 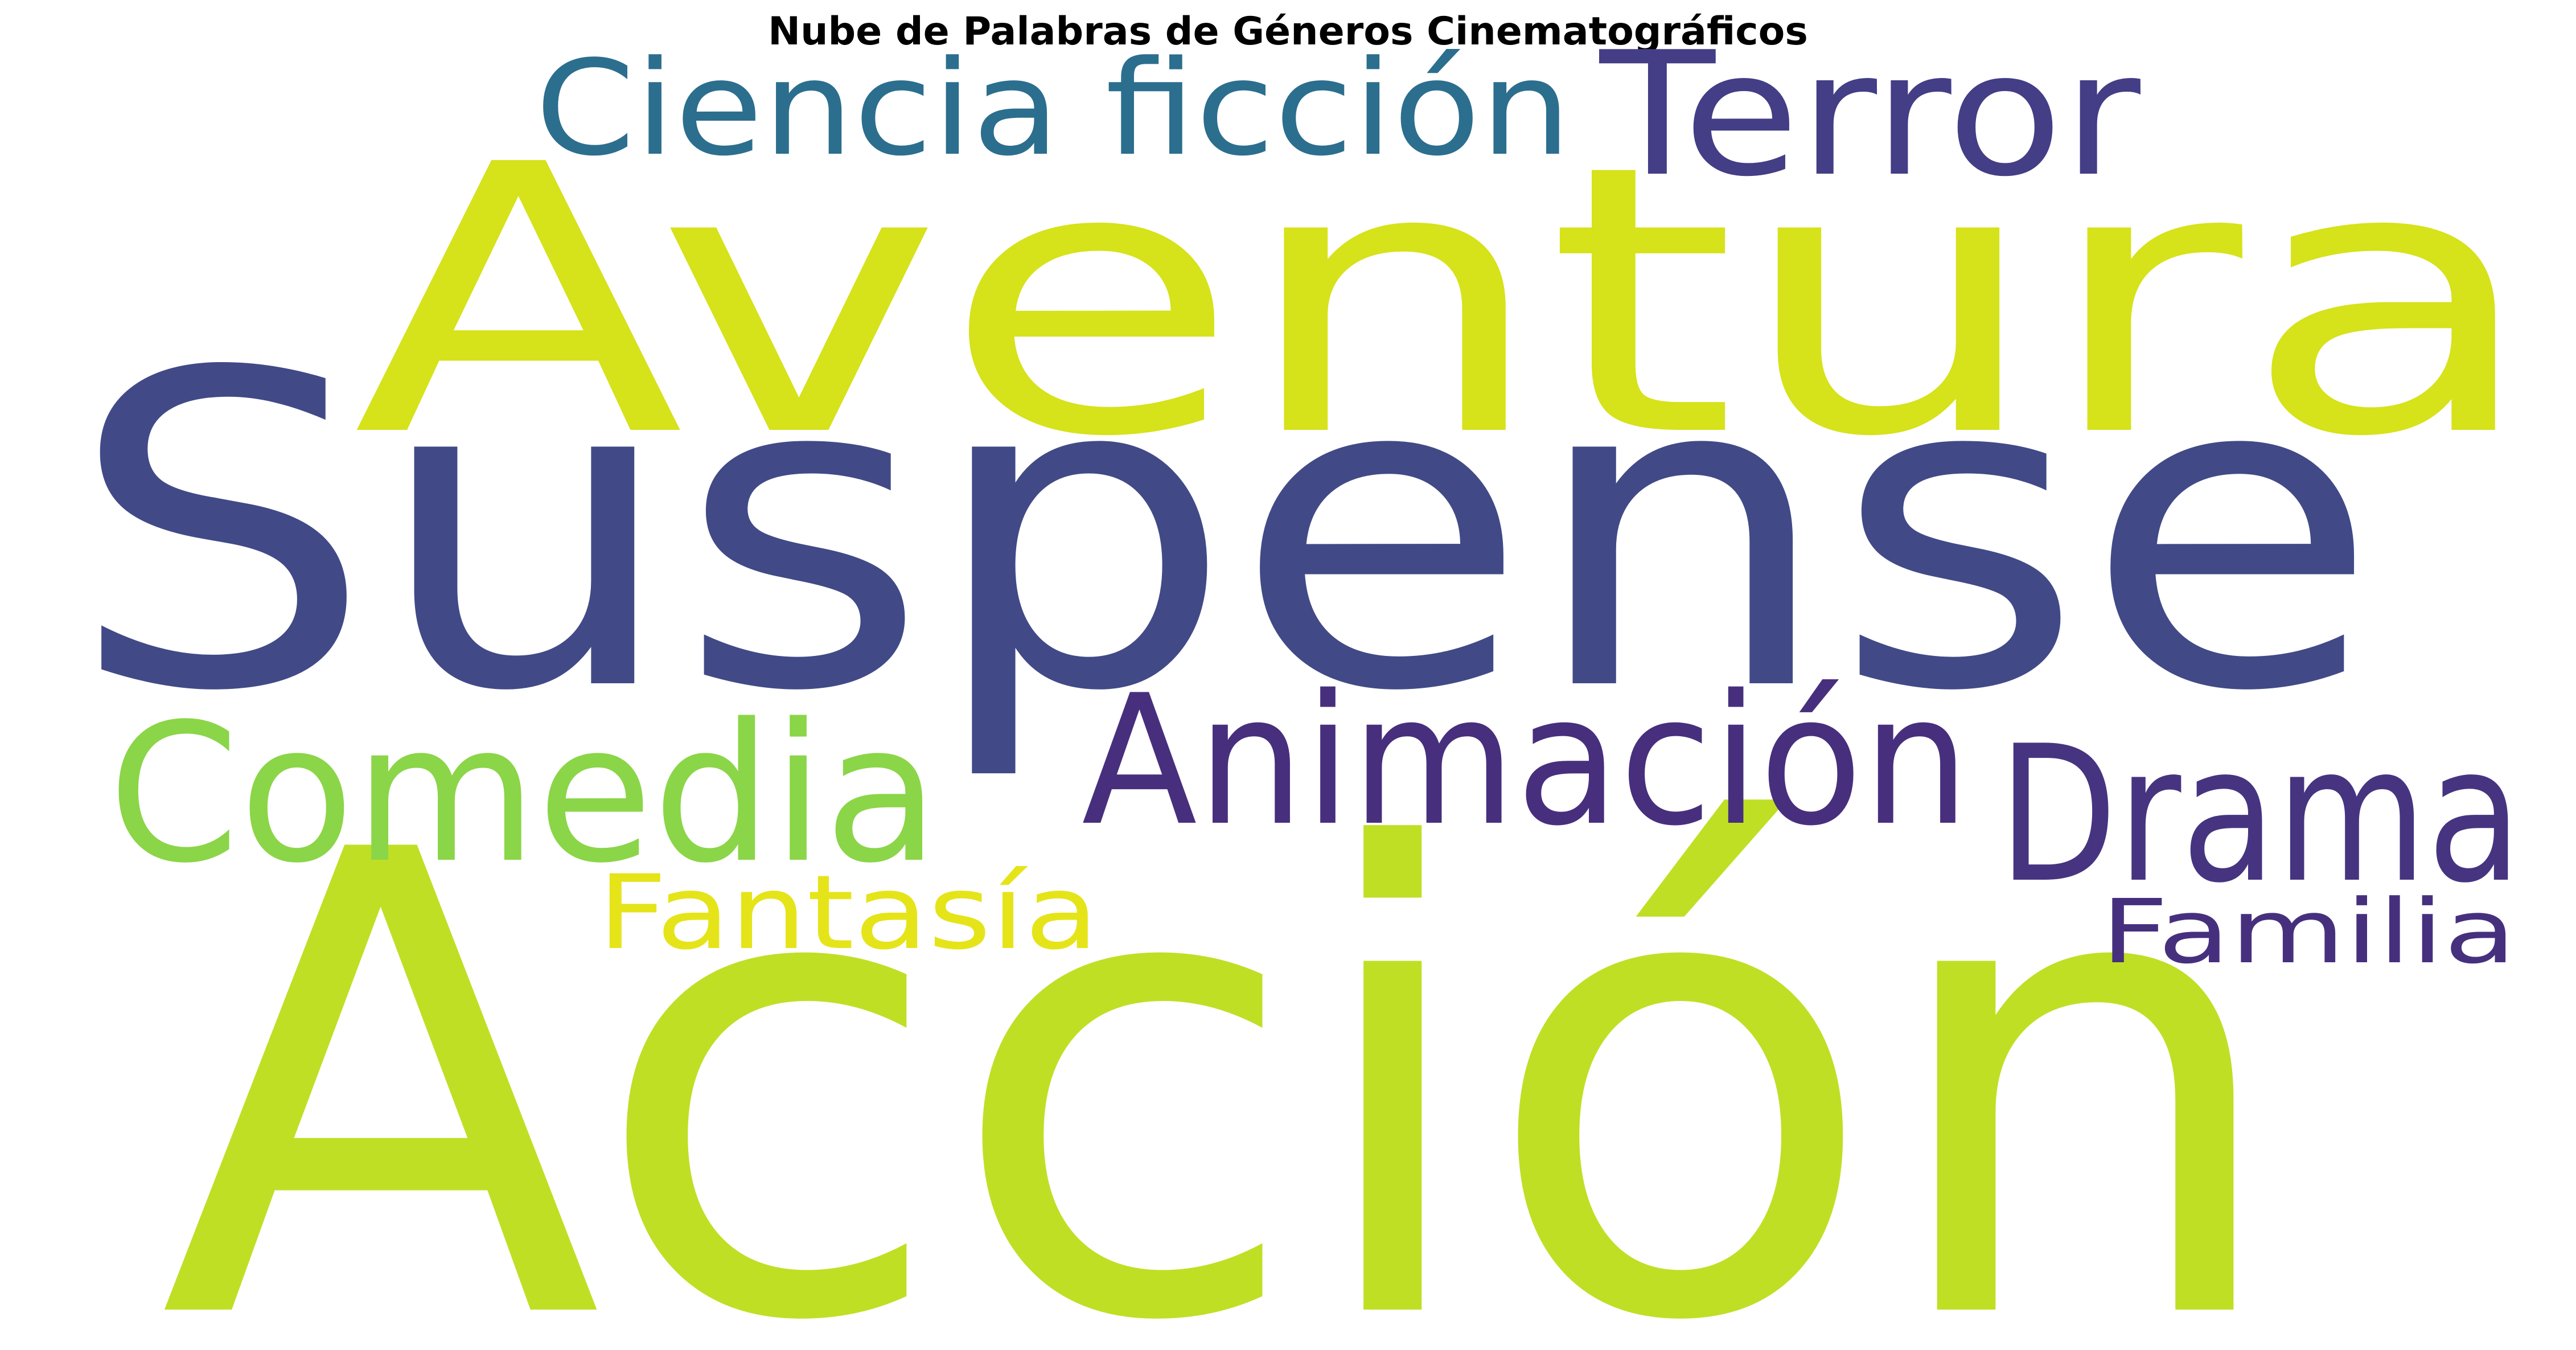 I want to click on word-7: Ciencia ficción, so click(x=1053, y=109).